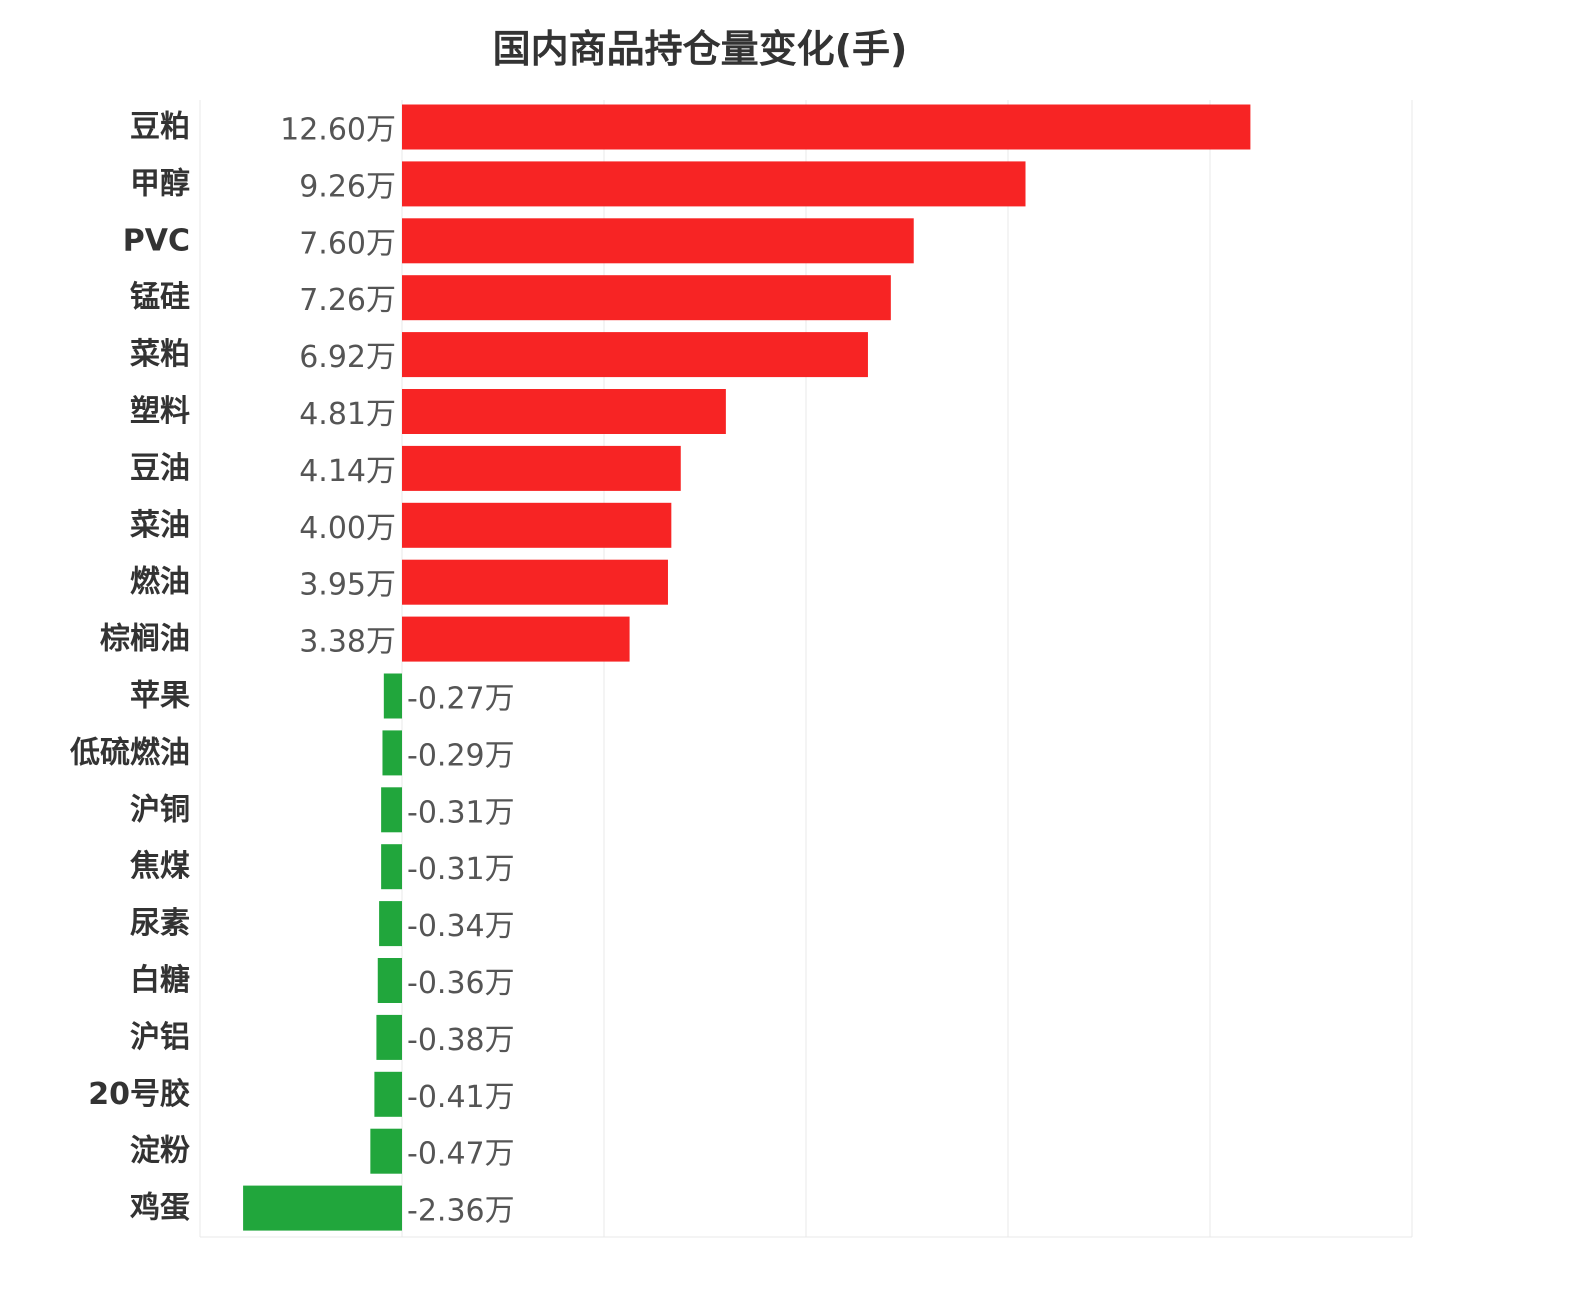  What do you see at coordinates (700, 49) in the screenshot?
I see `chart-title: 国内商品持仓量变化(手)` at bounding box center [700, 49].